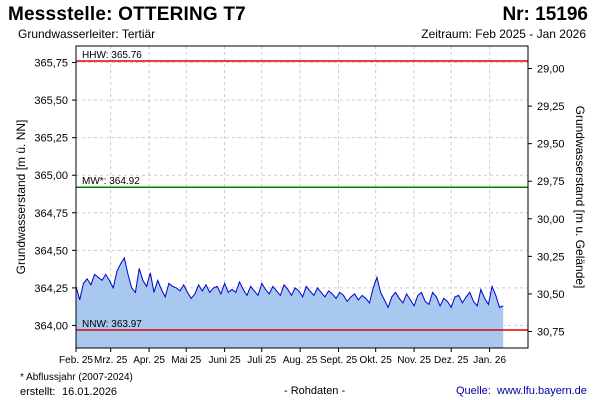  What do you see at coordinates (51, 176) in the screenshot?
I see `y-tick-label-left: 365,00` at bounding box center [51, 176].